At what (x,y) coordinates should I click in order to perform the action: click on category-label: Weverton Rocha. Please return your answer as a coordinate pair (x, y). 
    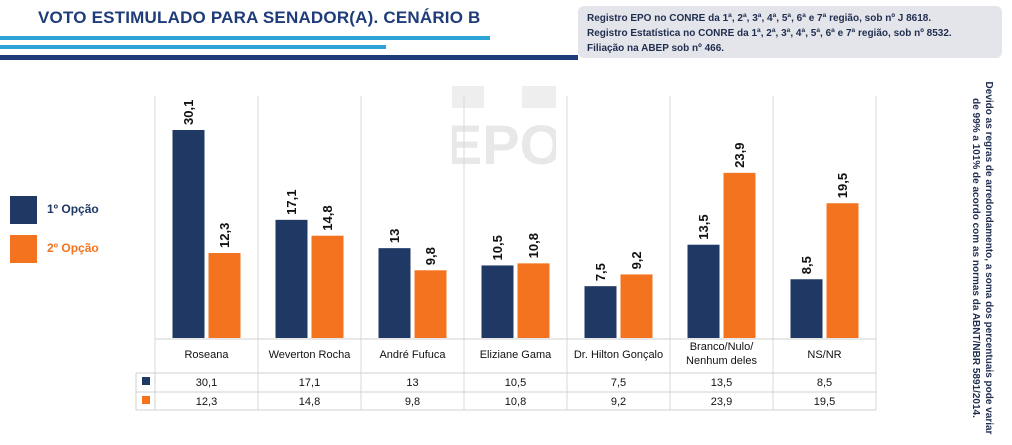
    Looking at the image, I should click on (310, 355).